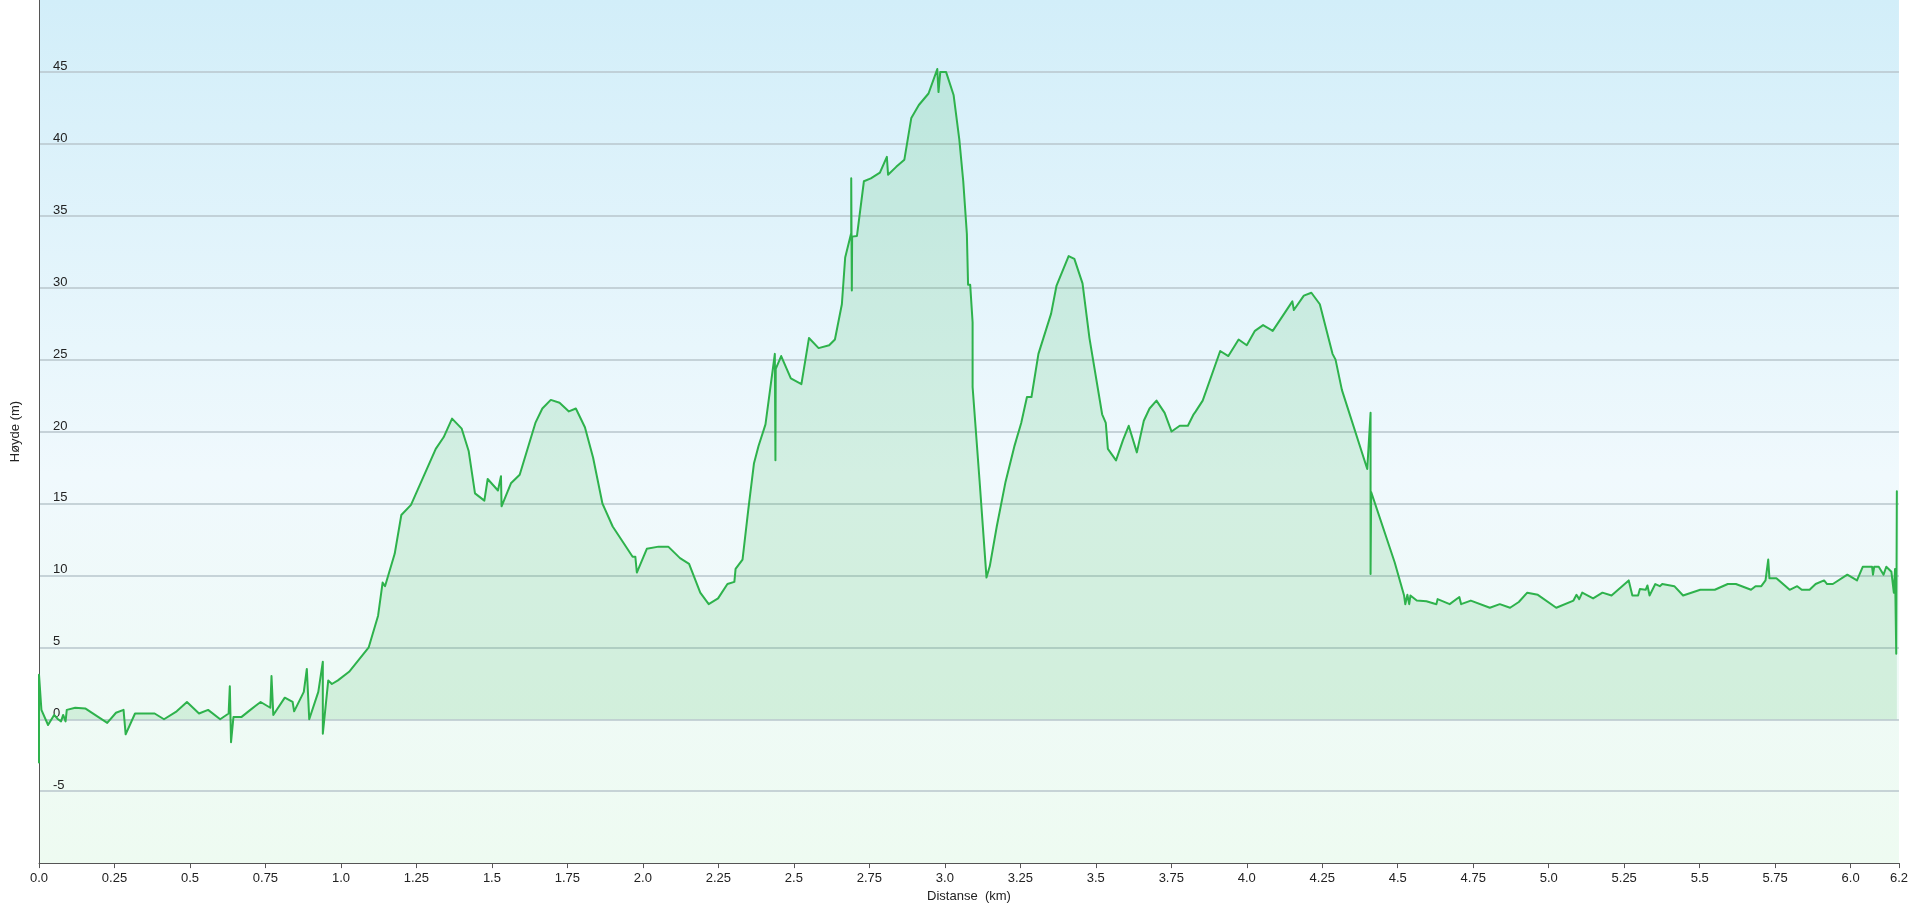  Describe the element at coordinates (1473, 878) in the screenshot. I see `x-tick-label: 4.75` at that location.